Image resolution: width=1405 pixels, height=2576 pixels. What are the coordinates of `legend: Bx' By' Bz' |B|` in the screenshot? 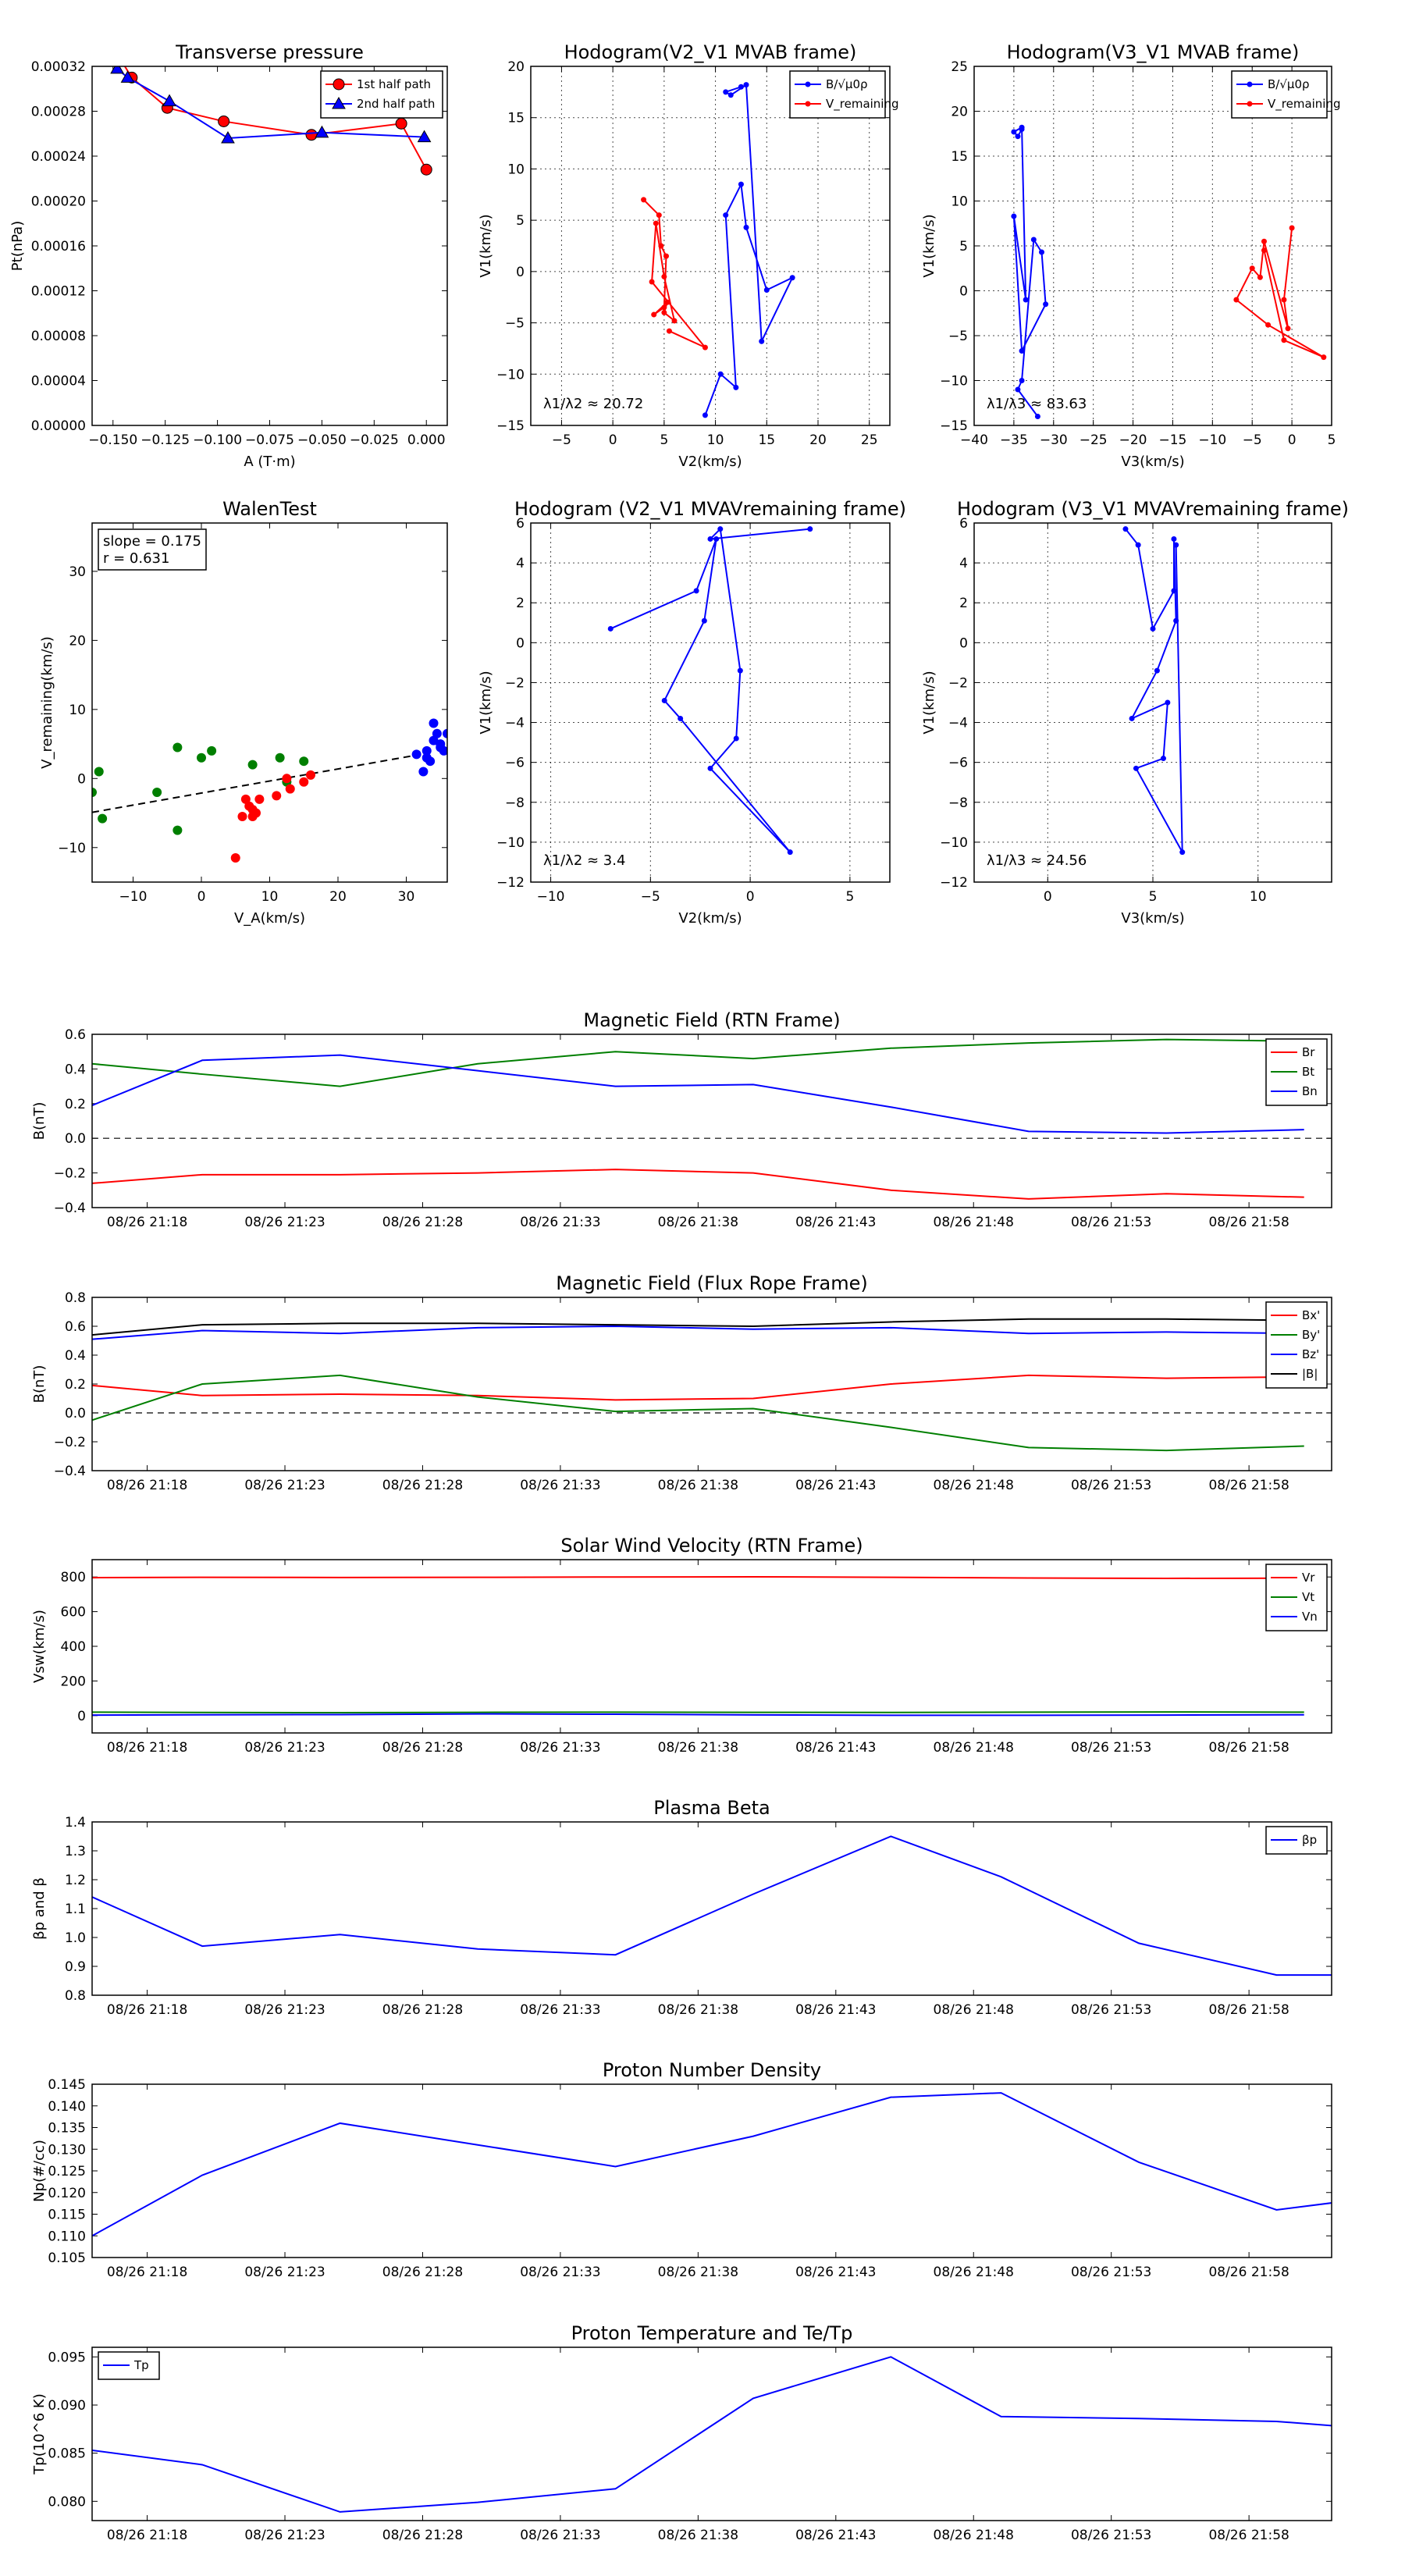 It's located at (1296, 1345).